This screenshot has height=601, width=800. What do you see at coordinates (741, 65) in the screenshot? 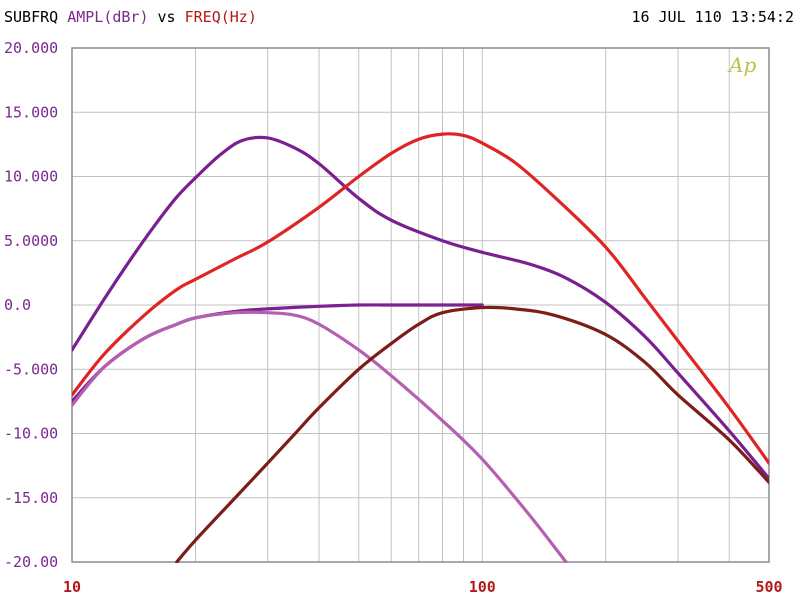
I see `ap-logo: Ap` at bounding box center [741, 65].